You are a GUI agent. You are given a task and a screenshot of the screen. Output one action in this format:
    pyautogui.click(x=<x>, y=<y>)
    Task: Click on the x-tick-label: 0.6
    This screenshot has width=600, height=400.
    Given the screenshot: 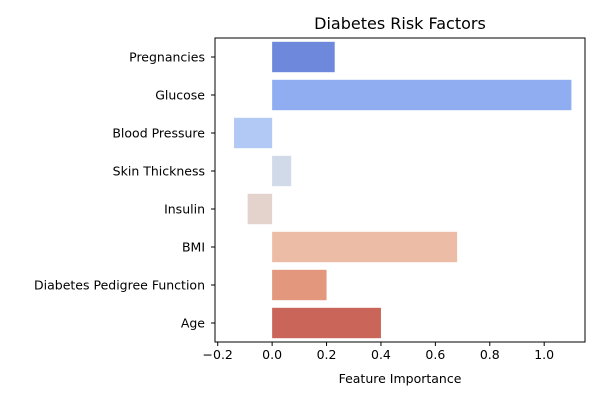 What is the action you would take?
    pyautogui.click(x=435, y=354)
    